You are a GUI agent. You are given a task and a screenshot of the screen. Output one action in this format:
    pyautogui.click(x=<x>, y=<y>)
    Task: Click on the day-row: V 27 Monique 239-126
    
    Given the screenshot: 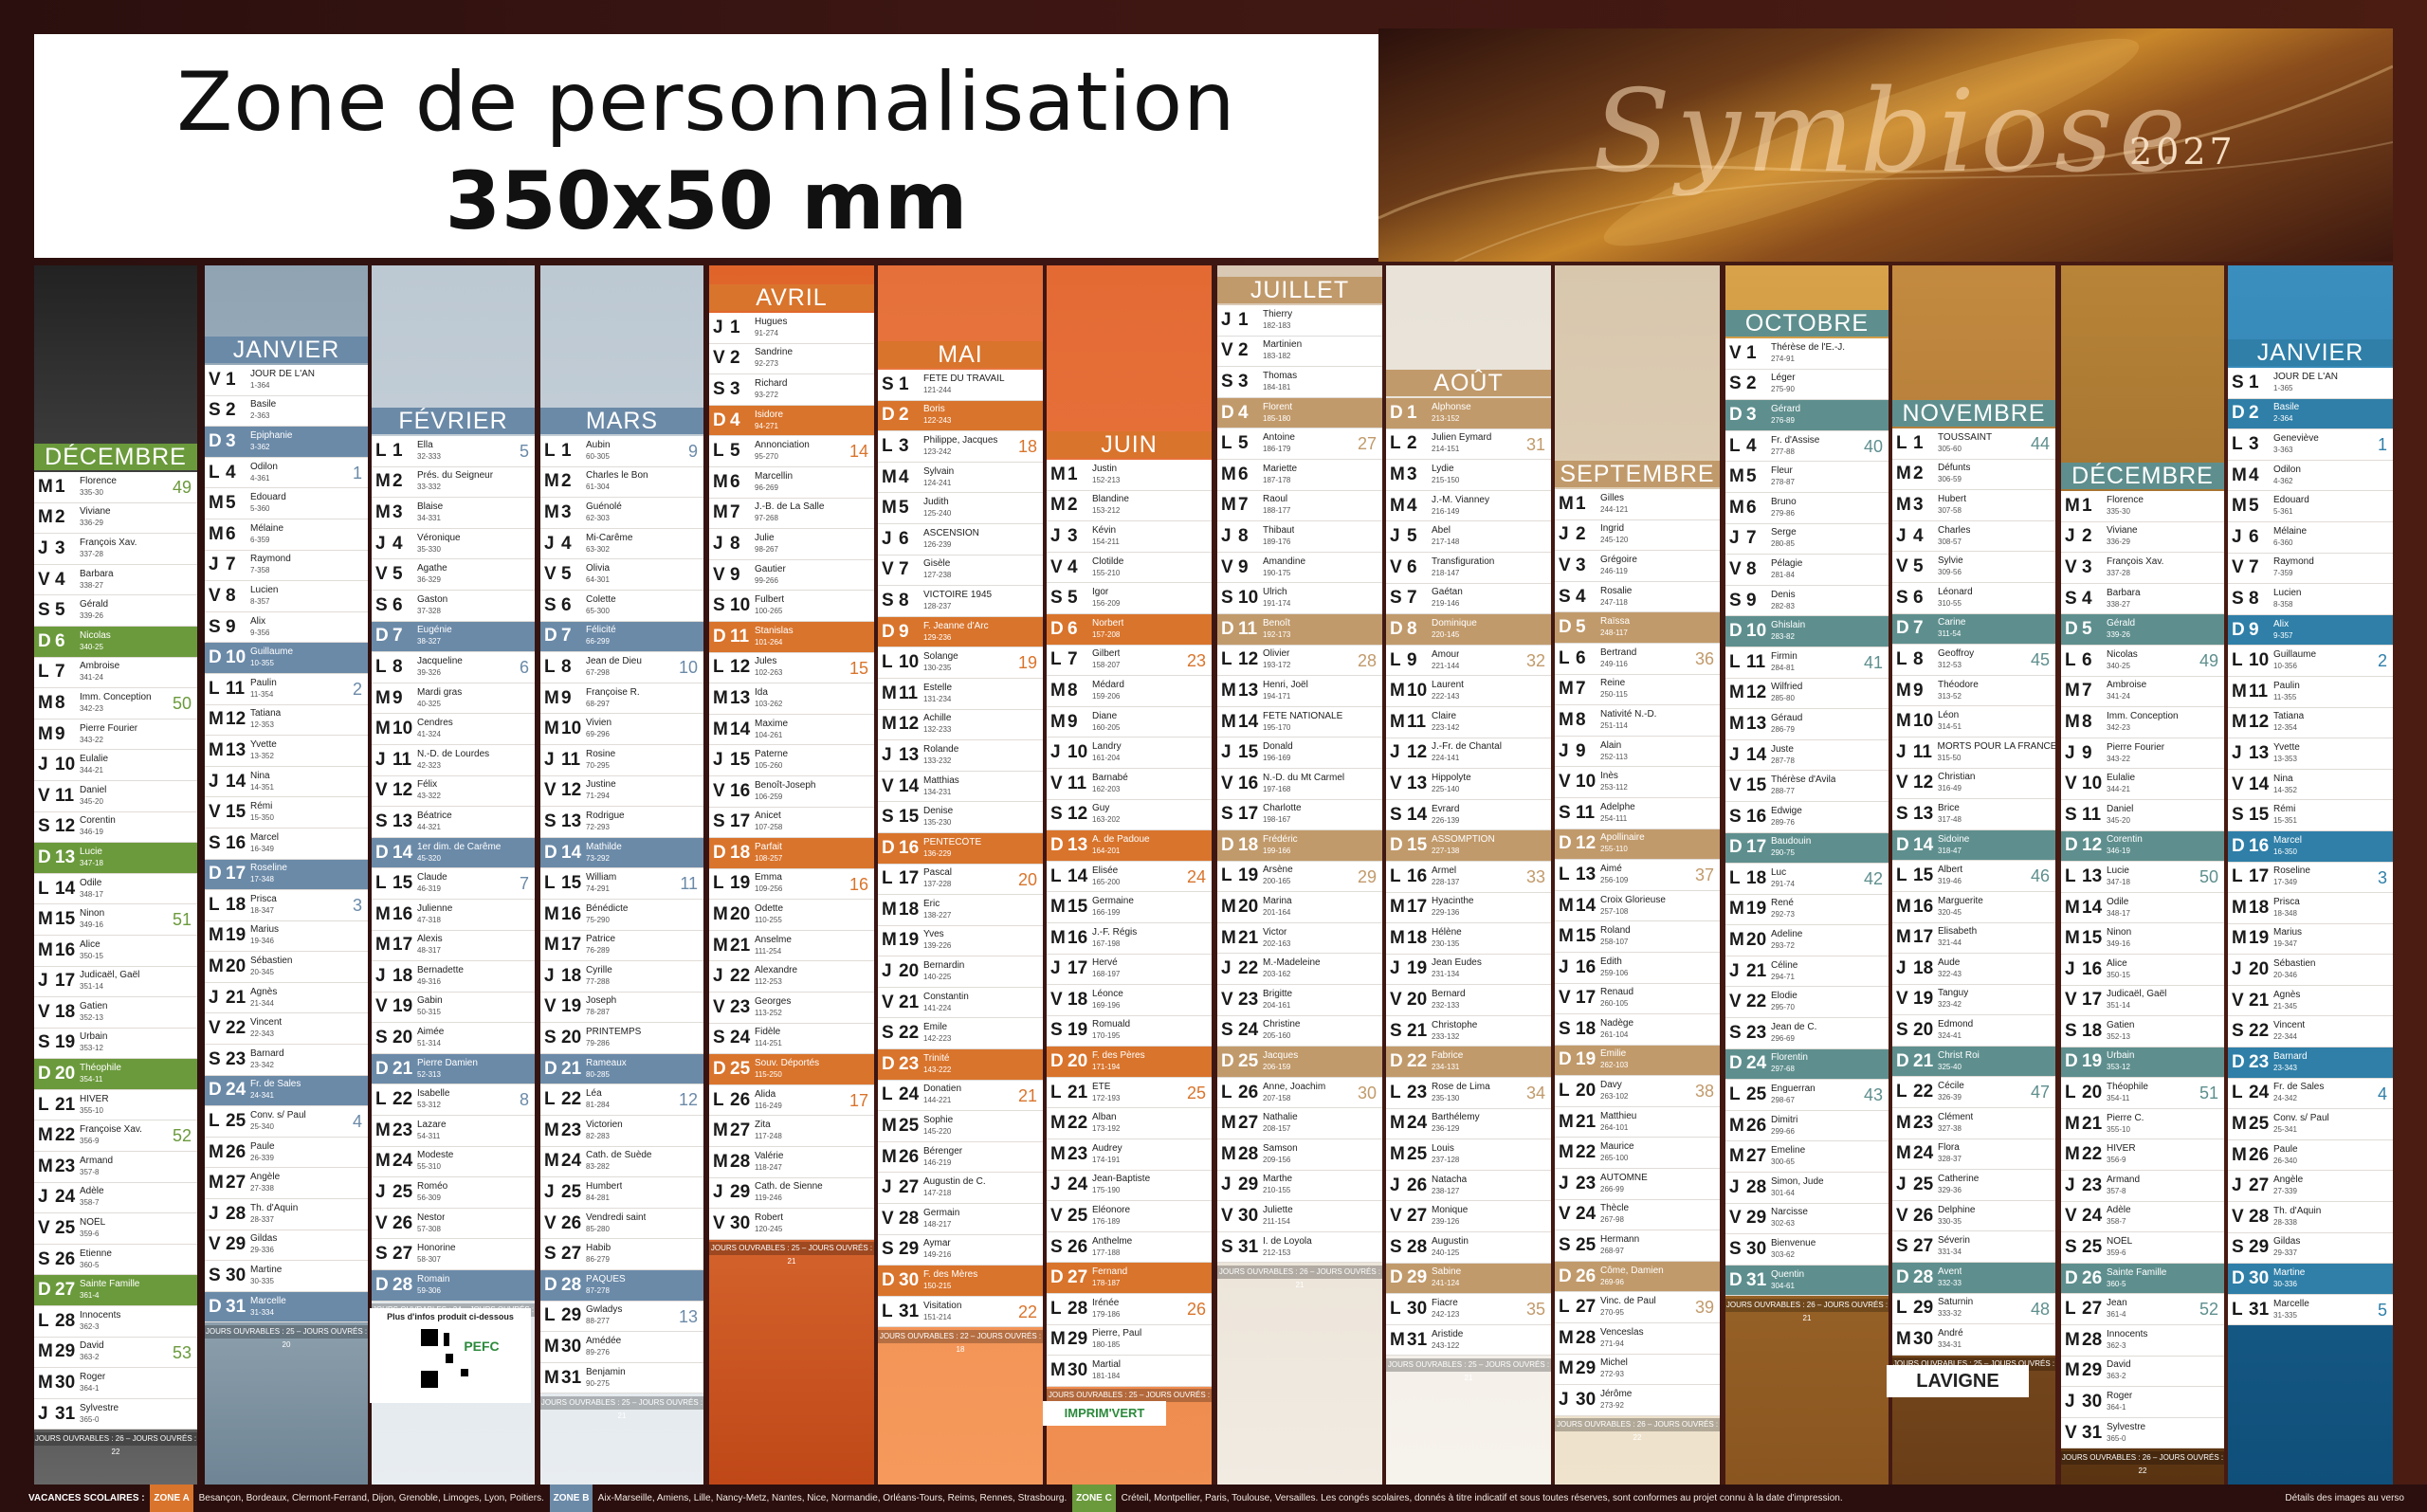 What is the action you would take?
    pyautogui.click(x=1468, y=1217)
    